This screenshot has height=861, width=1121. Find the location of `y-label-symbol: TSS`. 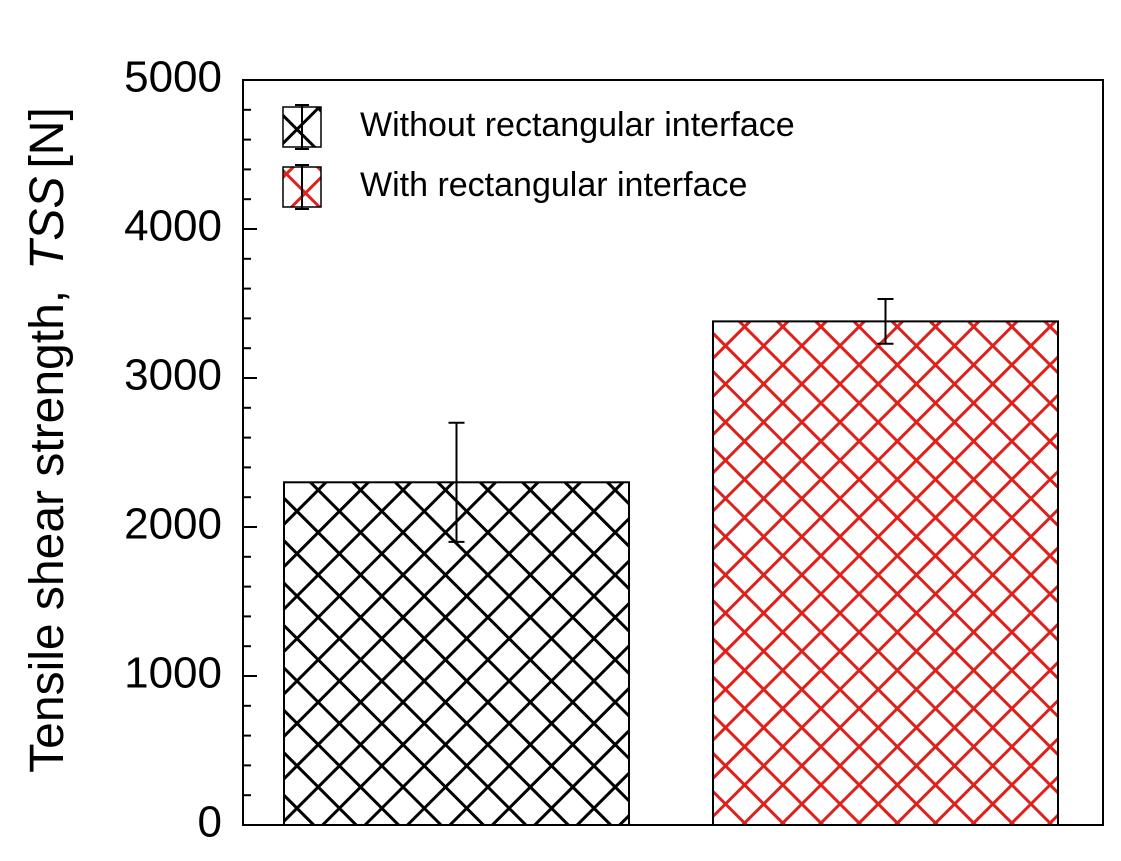

y-label-symbol: TSS is located at coordinates (47, 223).